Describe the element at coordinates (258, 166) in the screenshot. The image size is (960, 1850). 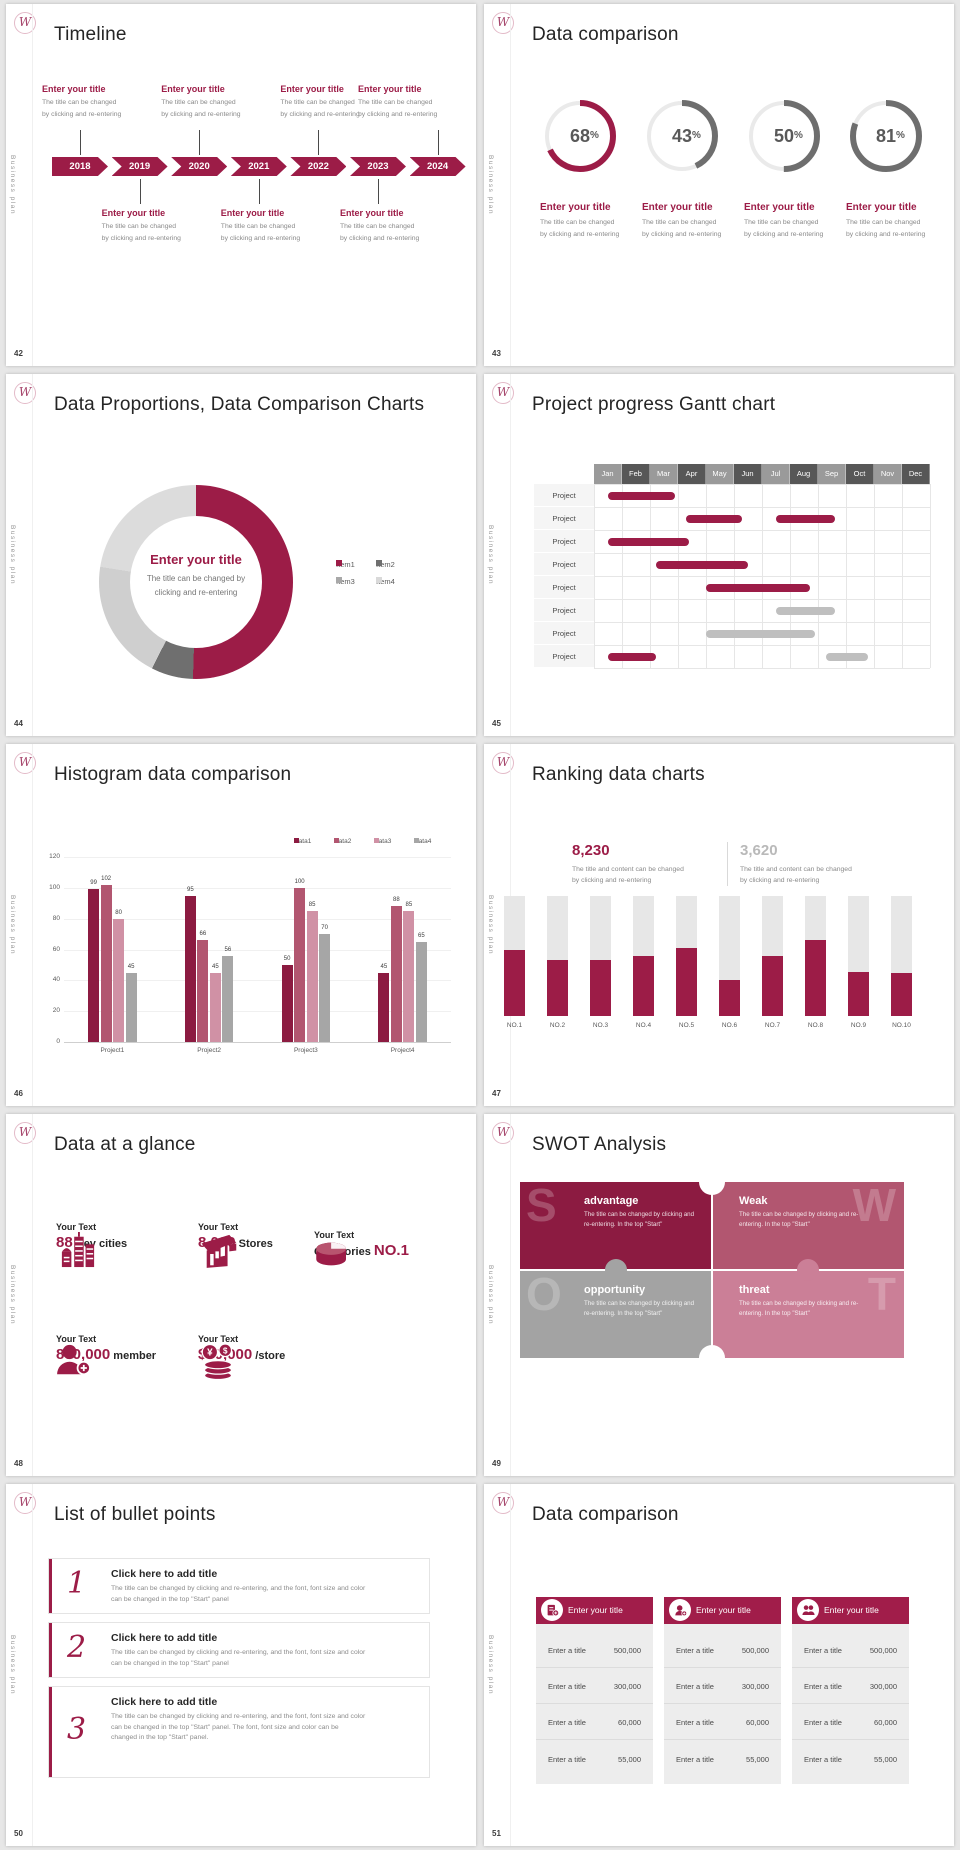
I see `timeline-year: 2021` at that location.